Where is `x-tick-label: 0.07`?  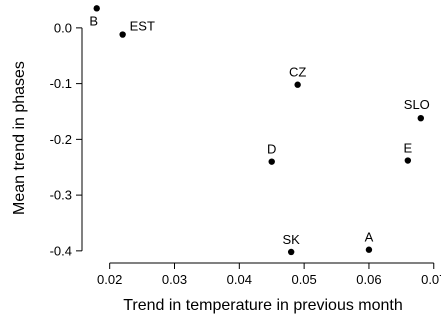 x-tick-label: 0.07 is located at coordinates (431, 279).